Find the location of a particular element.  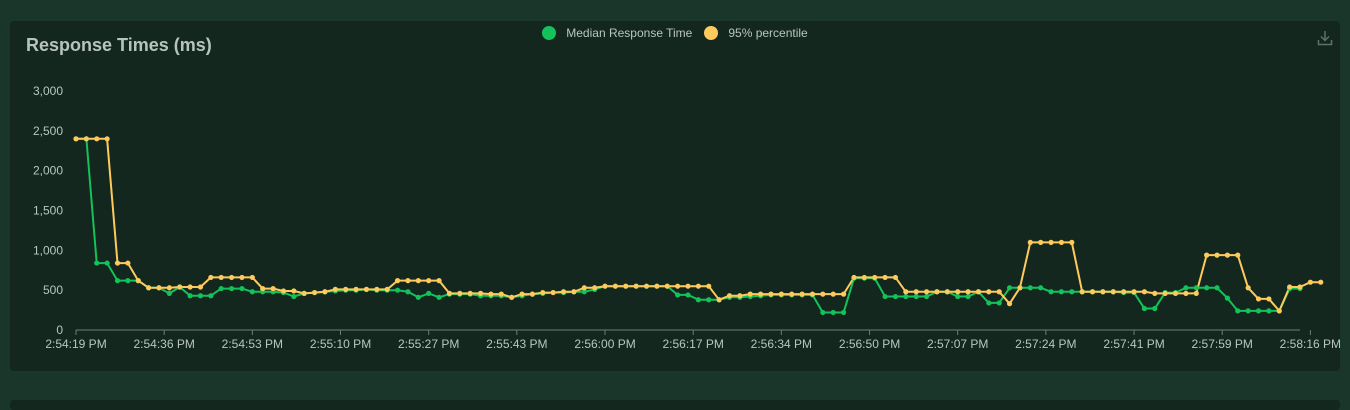

x-tick-label: 2:54:36 PM is located at coordinates (163, 344).